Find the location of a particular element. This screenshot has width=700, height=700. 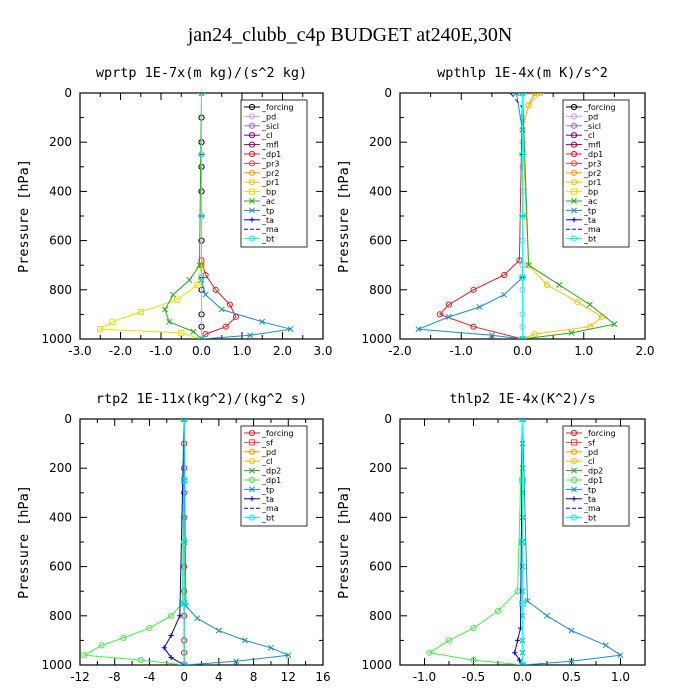

legend-entry: _pd is located at coordinates (268, 452).